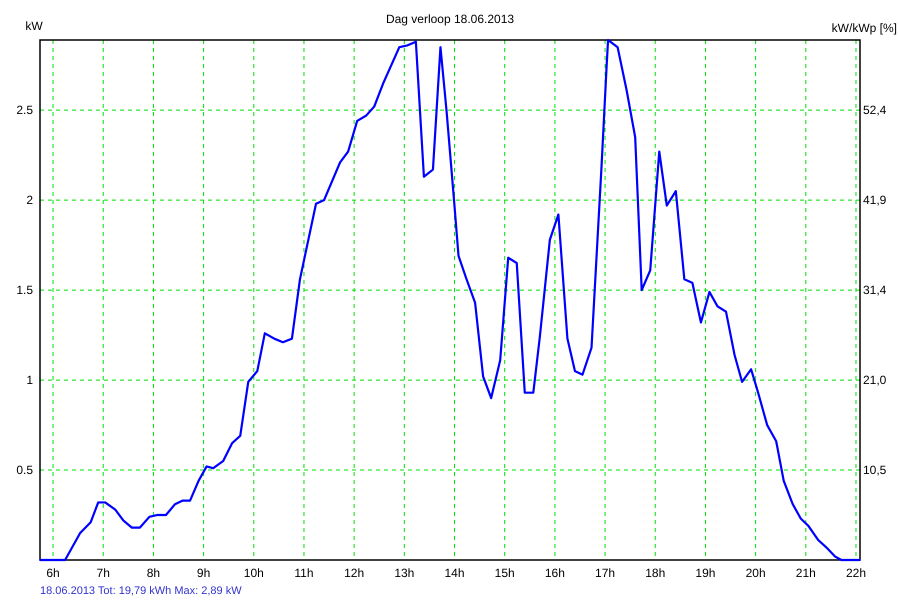 The width and height of the screenshot is (900, 600). Describe the element at coordinates (30, 380) in the screenshot. I see `y-tick-label: 1` at that location.